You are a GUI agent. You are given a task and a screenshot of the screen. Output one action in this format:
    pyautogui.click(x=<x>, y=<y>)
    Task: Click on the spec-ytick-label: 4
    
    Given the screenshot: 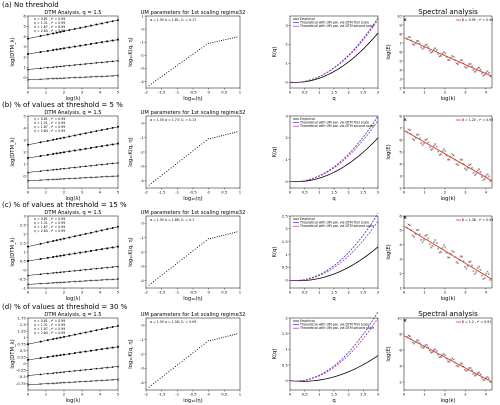 What is the action you would take?
    pyautogui.click(x=400, y=365)
    